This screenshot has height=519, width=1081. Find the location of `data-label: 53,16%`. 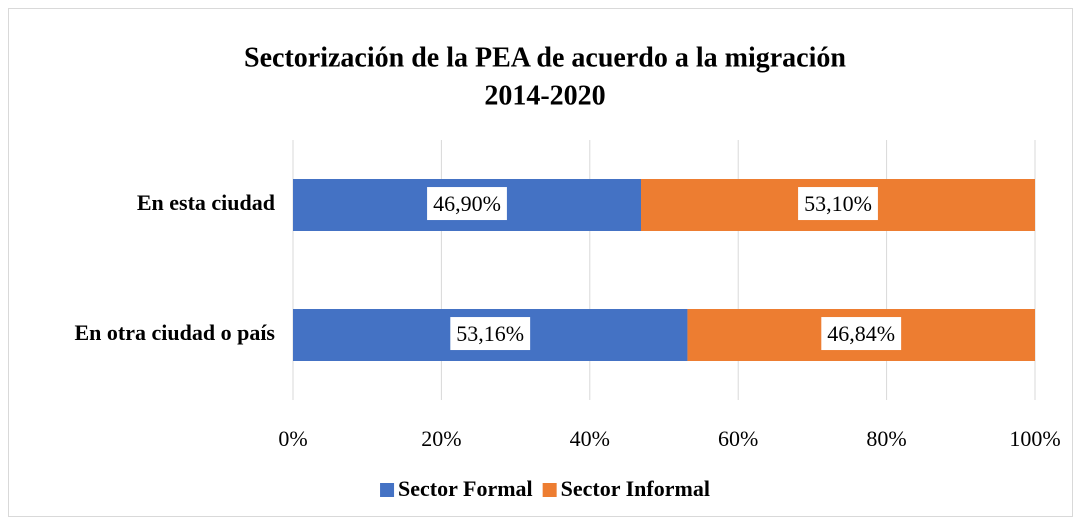

data-label: 53,16% is located at coordinates (490, 333).